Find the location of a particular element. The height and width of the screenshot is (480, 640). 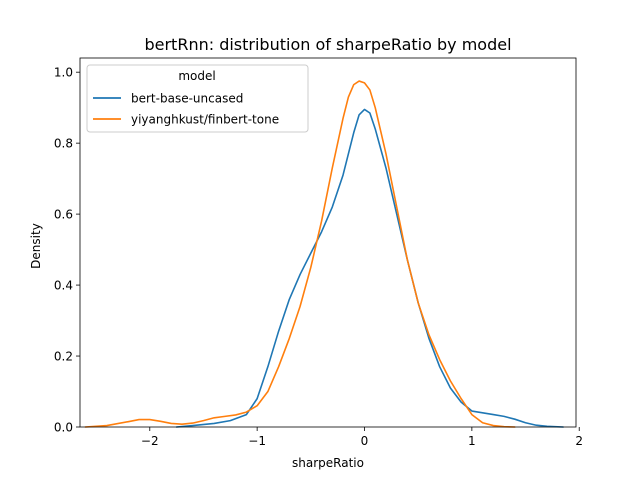

x-tick-label: 1 is located at coordinates (472, 441).